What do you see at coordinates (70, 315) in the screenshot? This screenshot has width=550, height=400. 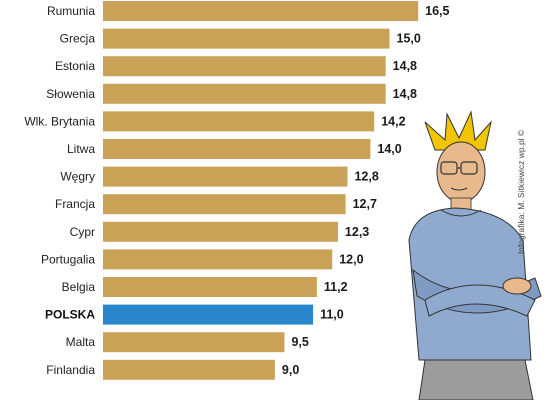 I see `category-label-11: POLSKA` at bounding box center [70, 315].